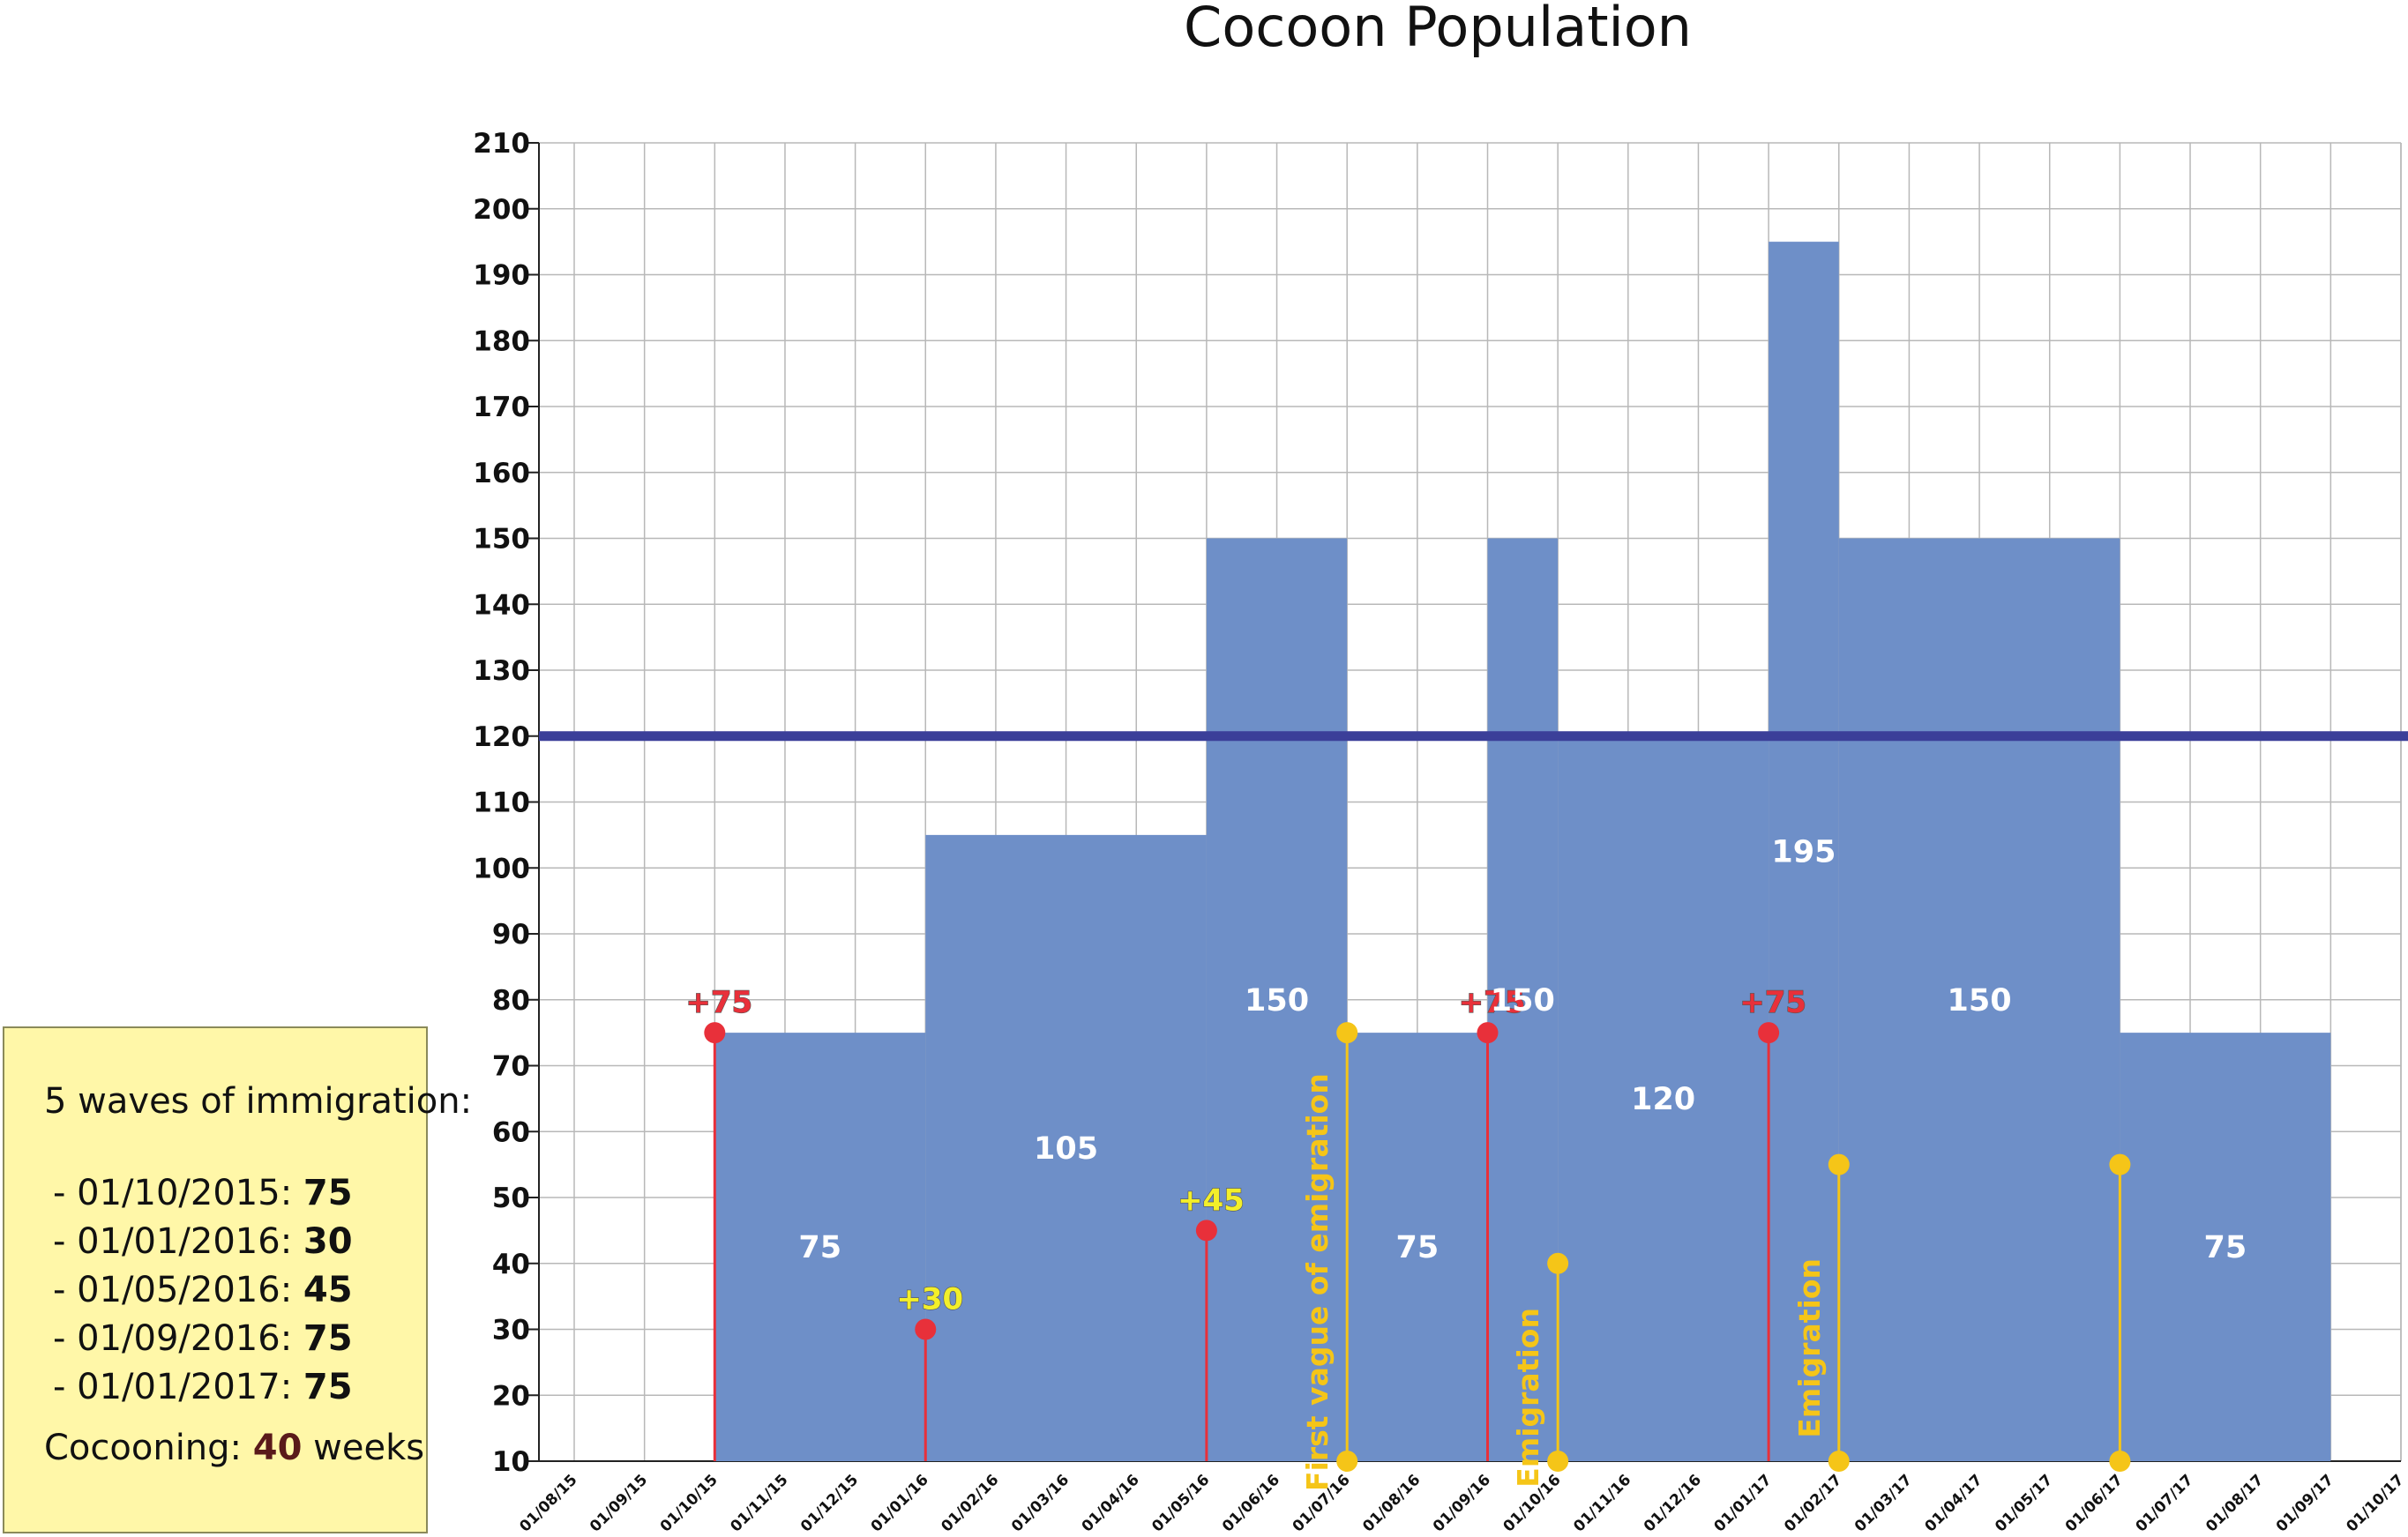 The image size is (2408, 1537). What do you see at coordinates (1883, 1503) in the screenshot?
I see `x-tick-label: 01/03/17` at bounding box center [1883, 1503].